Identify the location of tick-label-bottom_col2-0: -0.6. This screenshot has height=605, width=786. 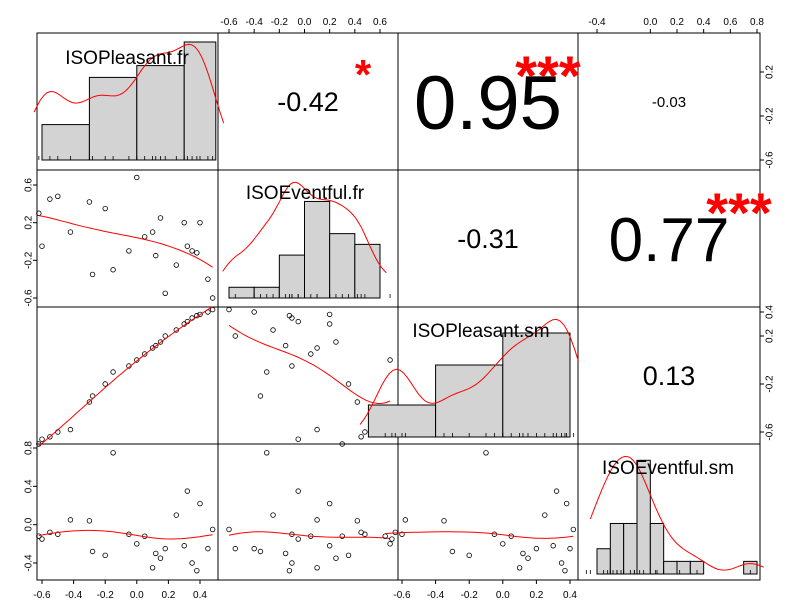
(402, 595).